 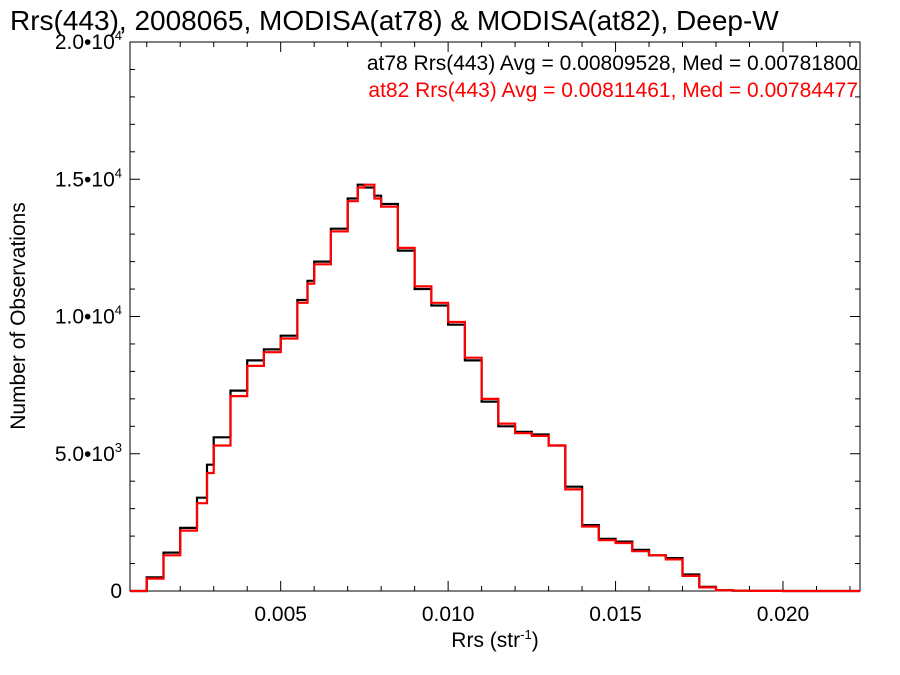 What do you see at coordinates (535, 640) in the screenshot?
I see `x-axis-label-close: )` at bounding box center [535, 640].